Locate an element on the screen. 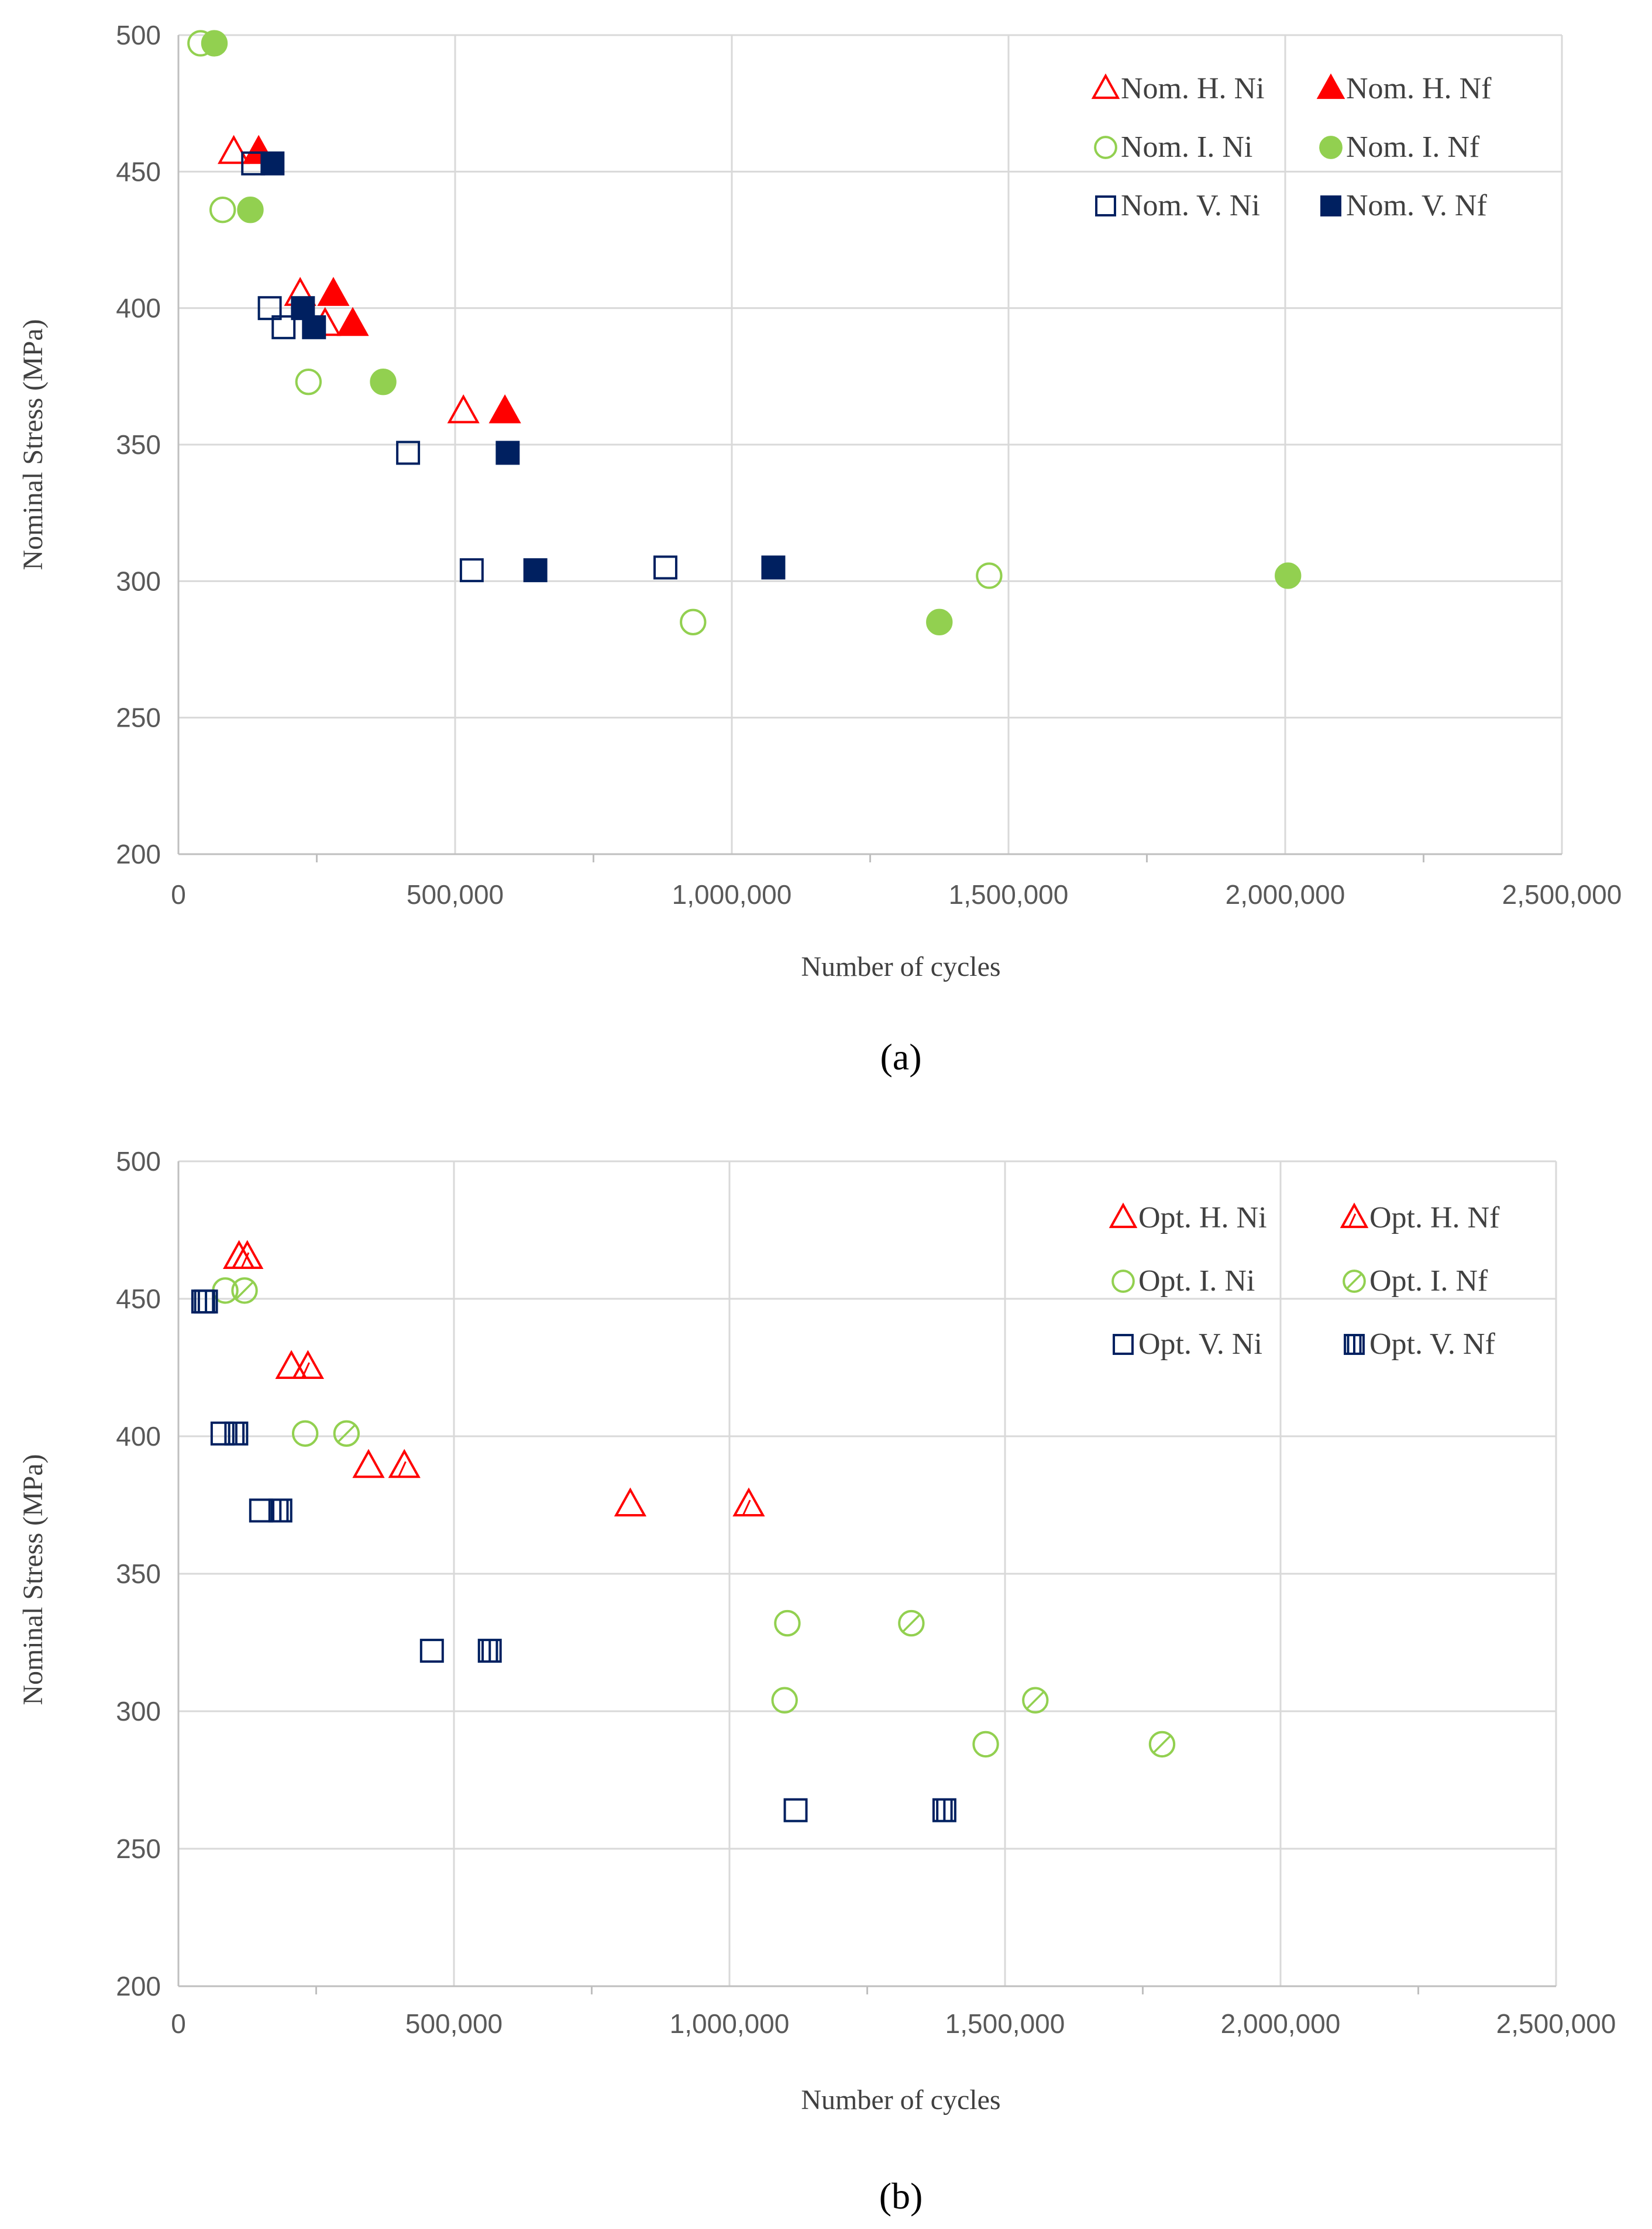 The height and width of the screenshot is (2229, 1652). chart-a-legend-item: Nom. I. Ni is located at coordinates (1173, 147).